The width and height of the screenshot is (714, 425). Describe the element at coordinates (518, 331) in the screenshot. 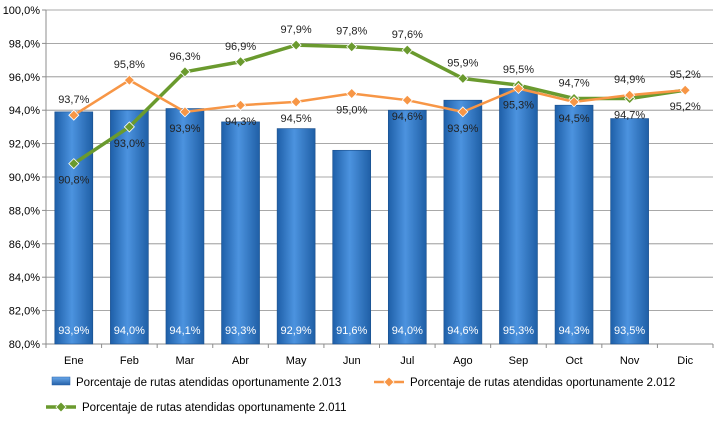

I see `bar-value-label: 95,3%` at that location.